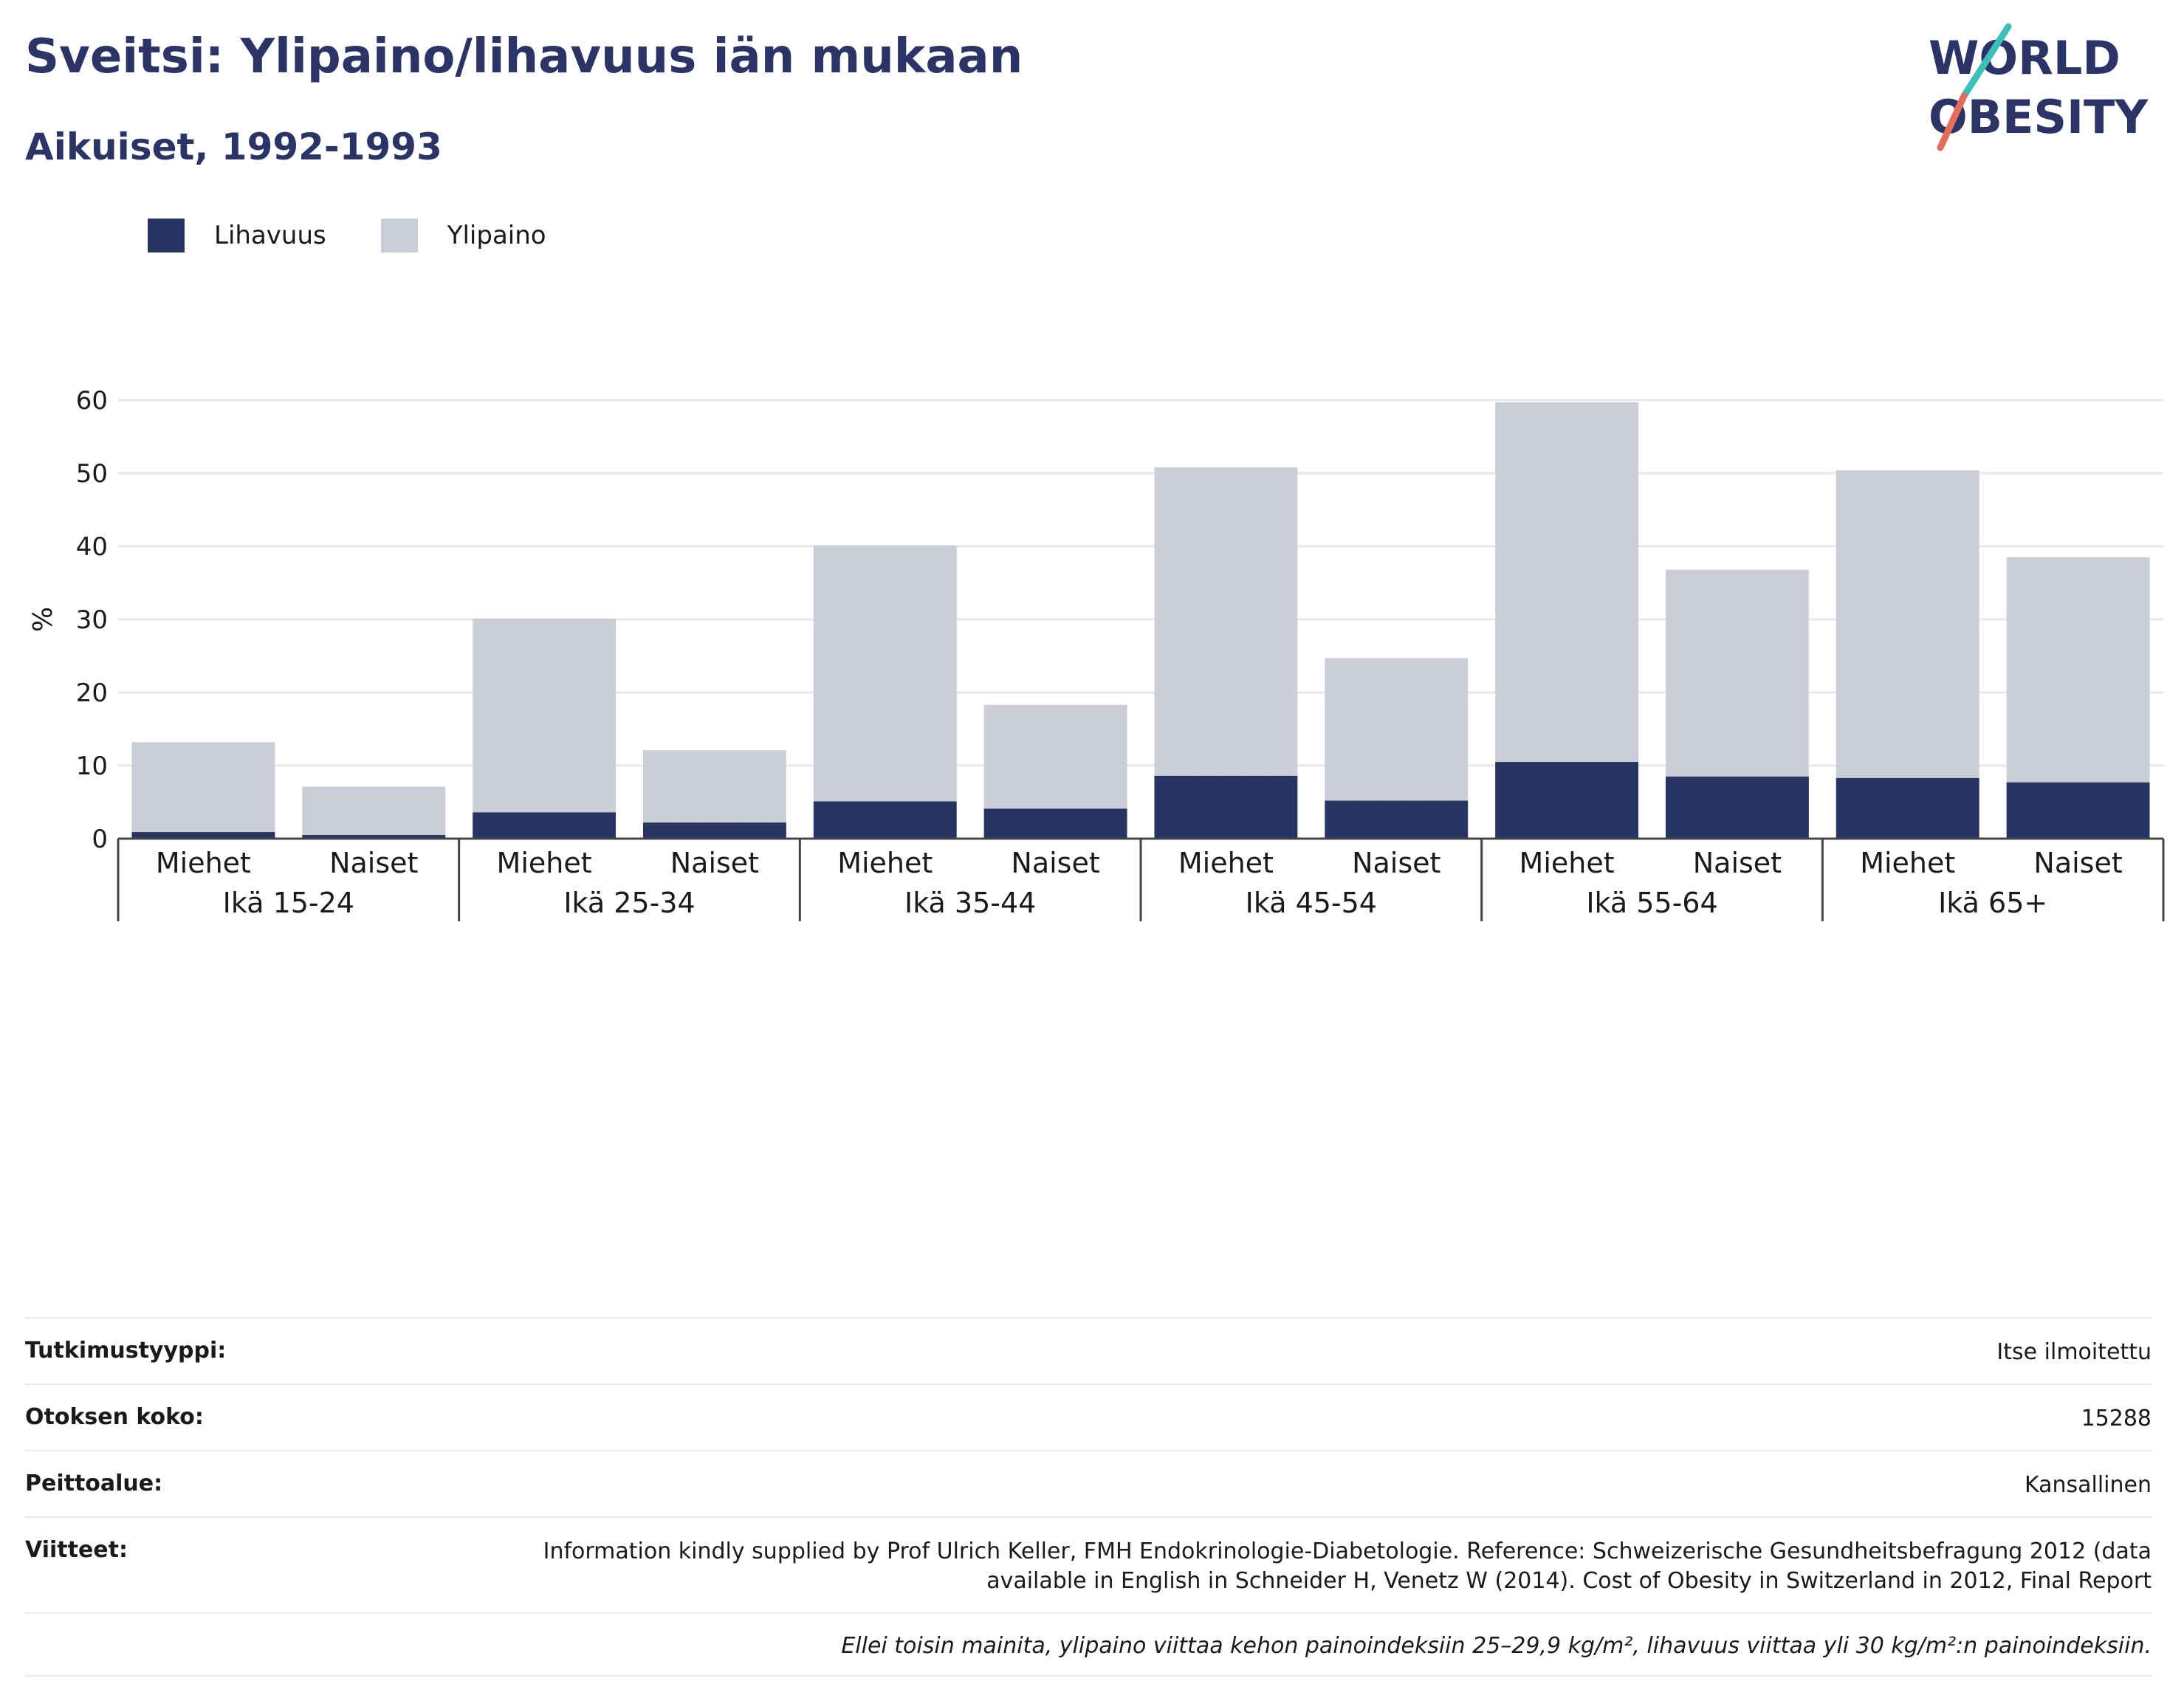 The width and height of the screenshot is (2184, 1695). What do you see at coordinates (92, 547) in the screenshot?
I see `y-tick-label: 40` at bounding box center [92, 547].